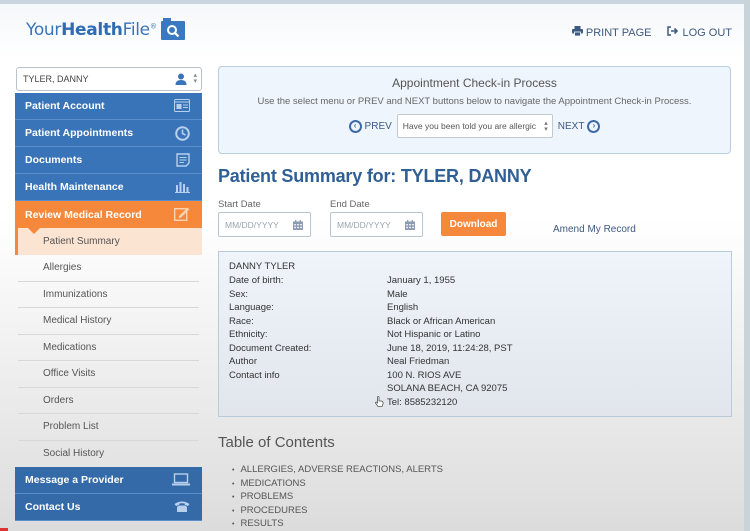 Image resolution: width=750 pixels, height=531 pixels. I want to click on end-date-label: End Date, so click(350, 204).